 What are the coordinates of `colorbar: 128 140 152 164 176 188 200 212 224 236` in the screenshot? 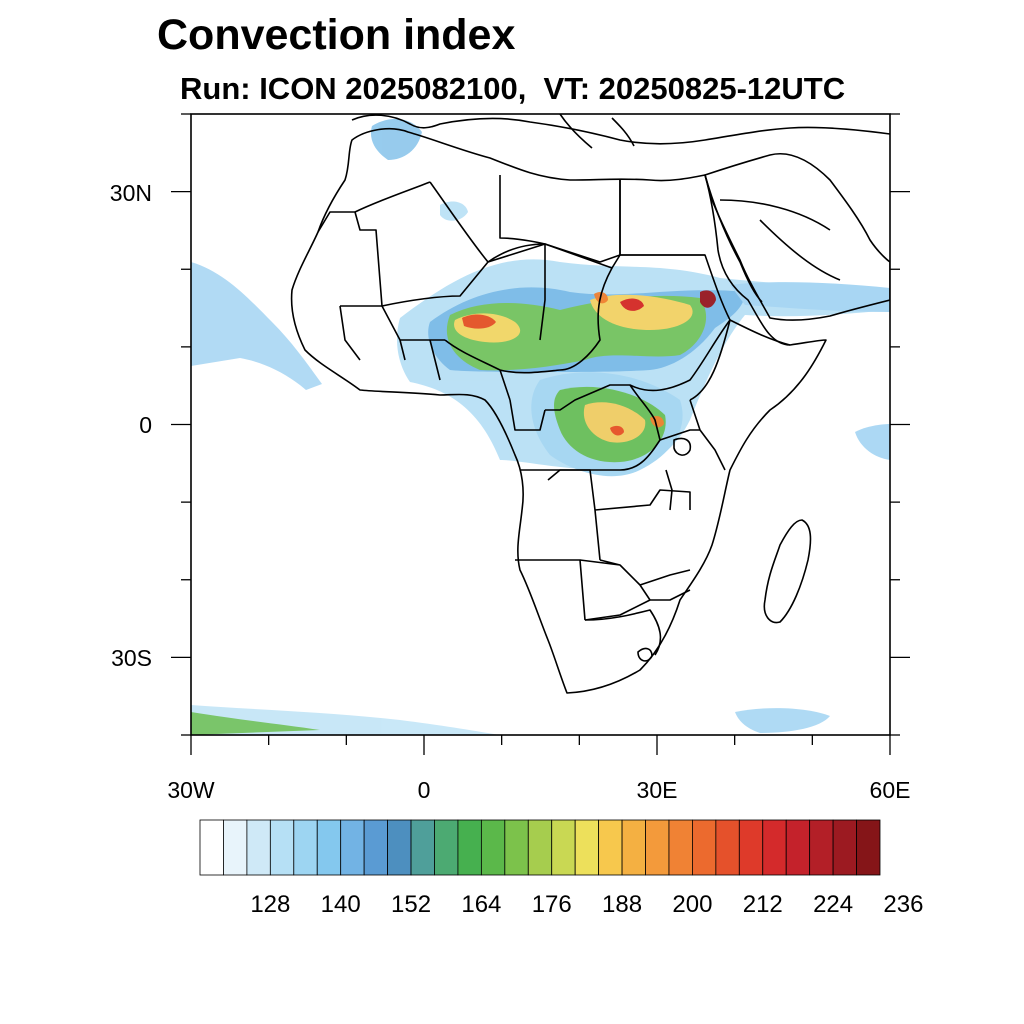 It's located at (561, 868).